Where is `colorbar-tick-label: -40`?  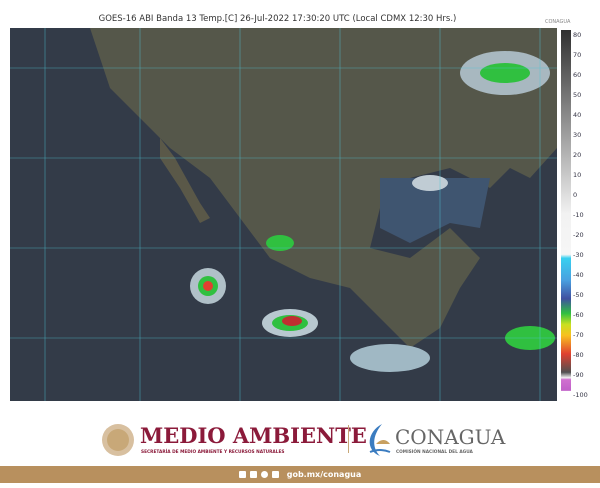 colorbar-tick-label: -40 is located at coordinates (578, 275).